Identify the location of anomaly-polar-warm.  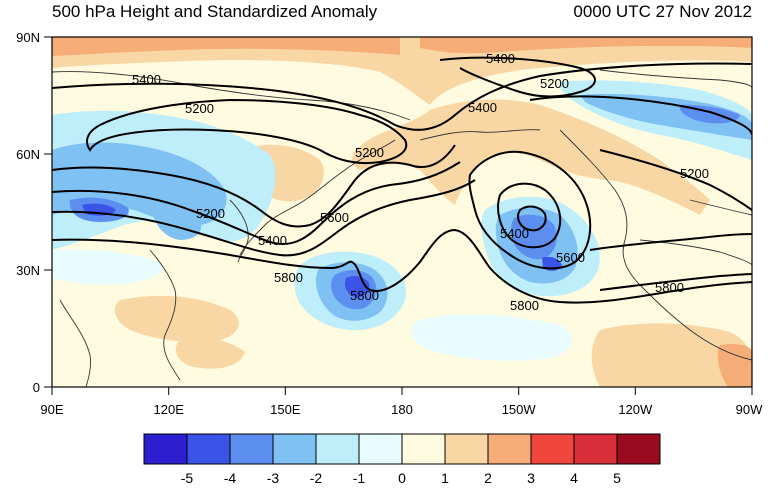
(402, 71).